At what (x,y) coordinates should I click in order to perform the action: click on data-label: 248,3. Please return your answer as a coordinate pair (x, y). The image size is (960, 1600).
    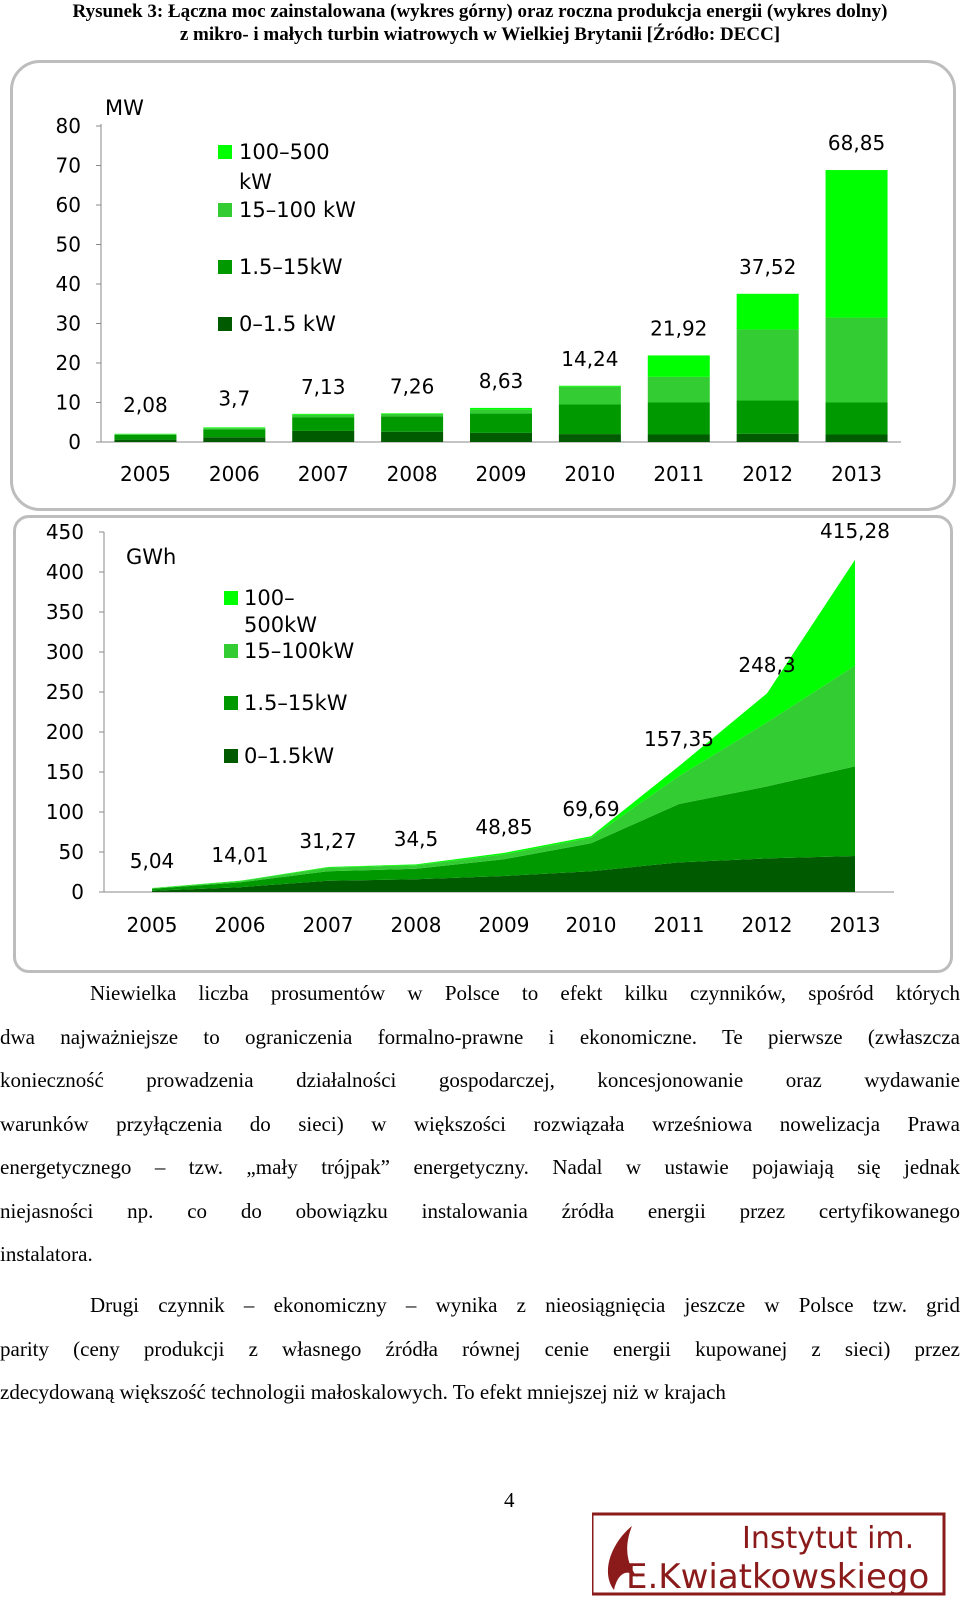
    Looking at the image, I should click on (766, 665).